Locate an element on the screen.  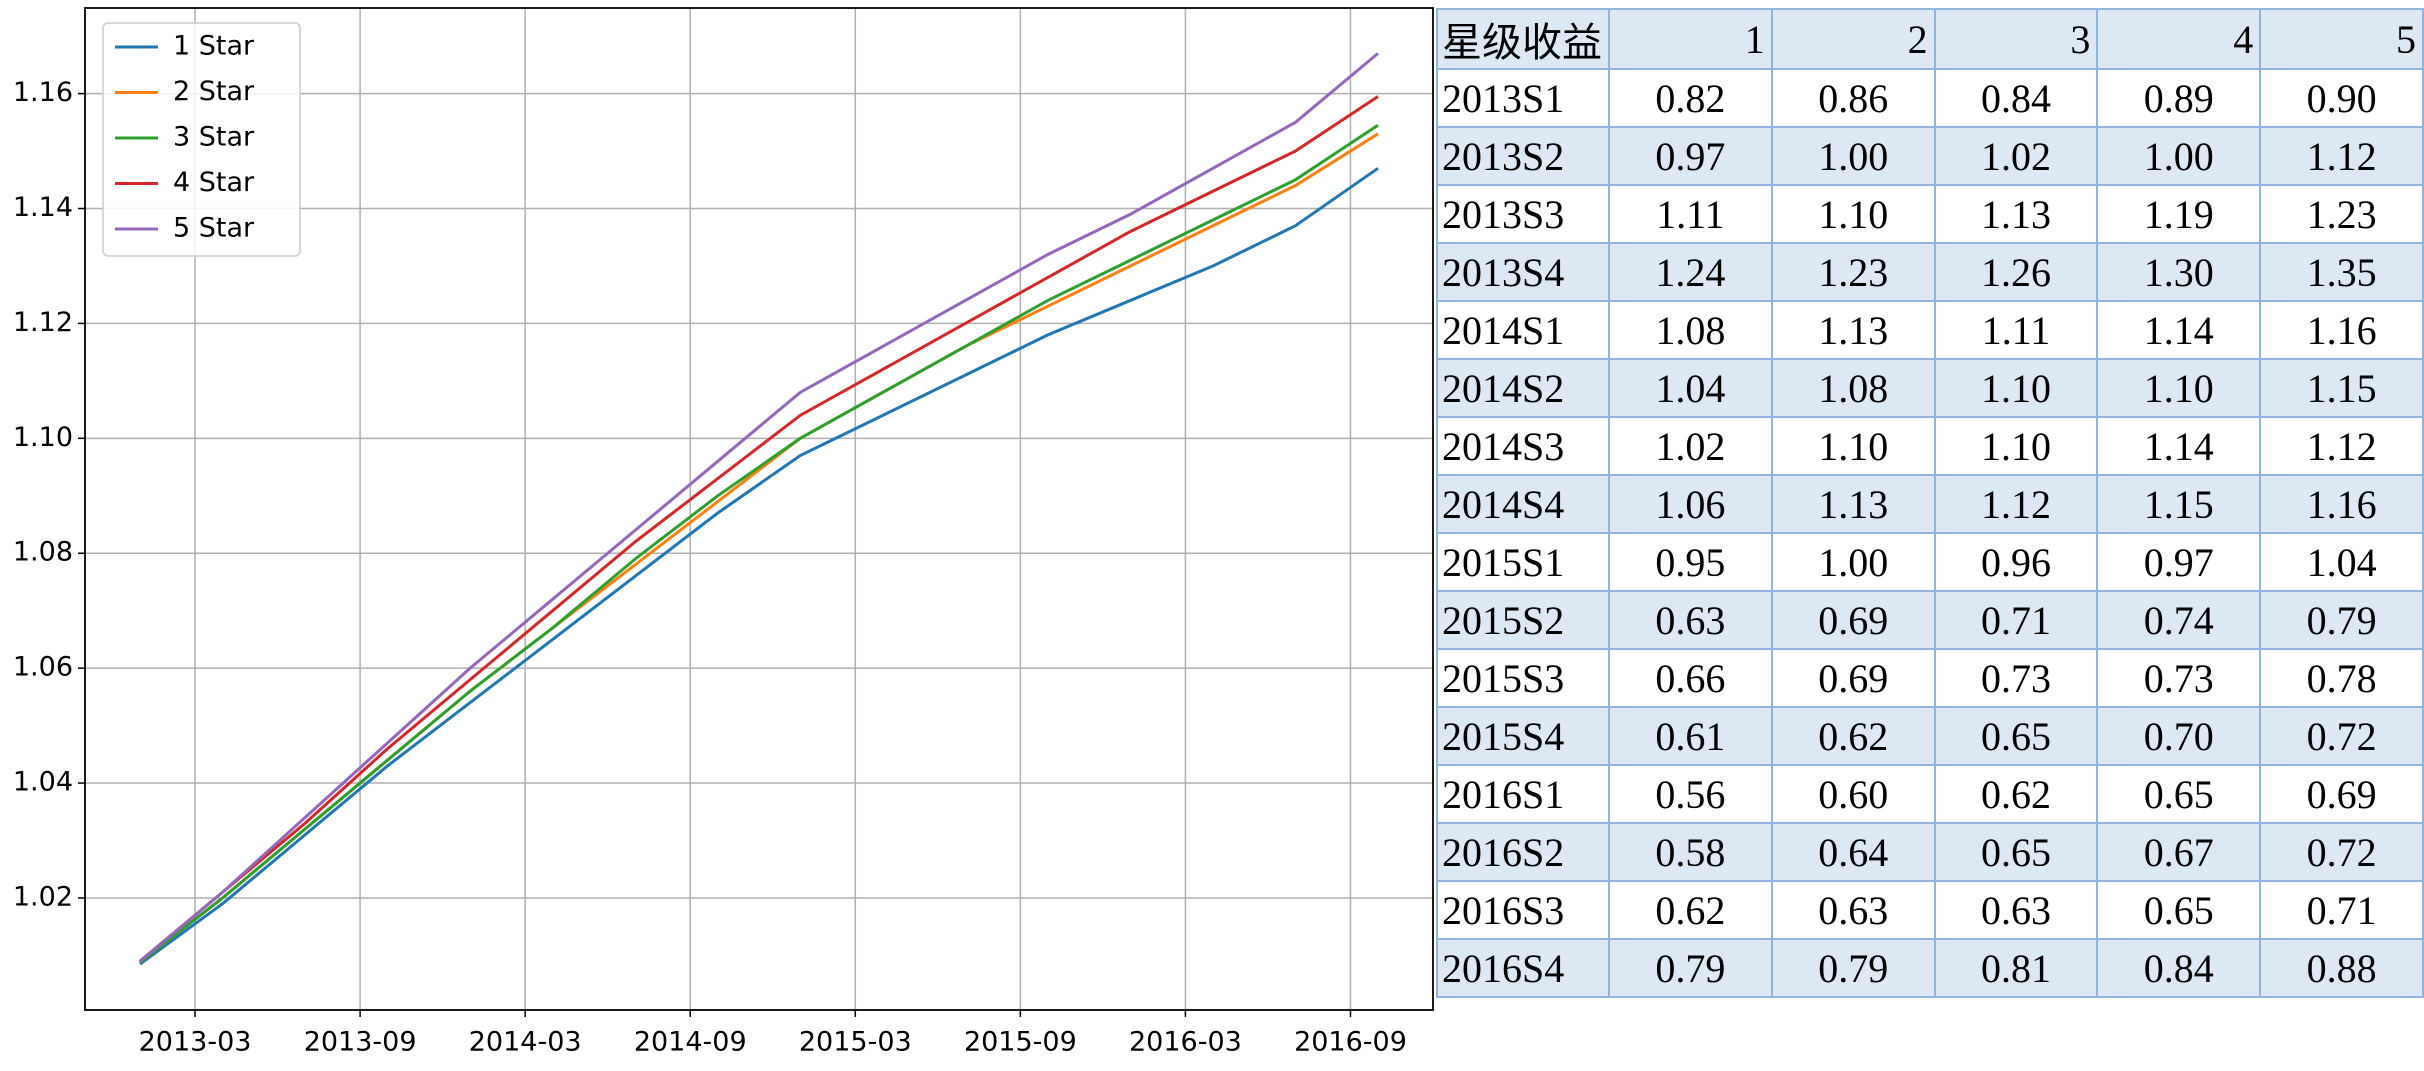
table-cell: 3 is located at coordinates (2016, 39).